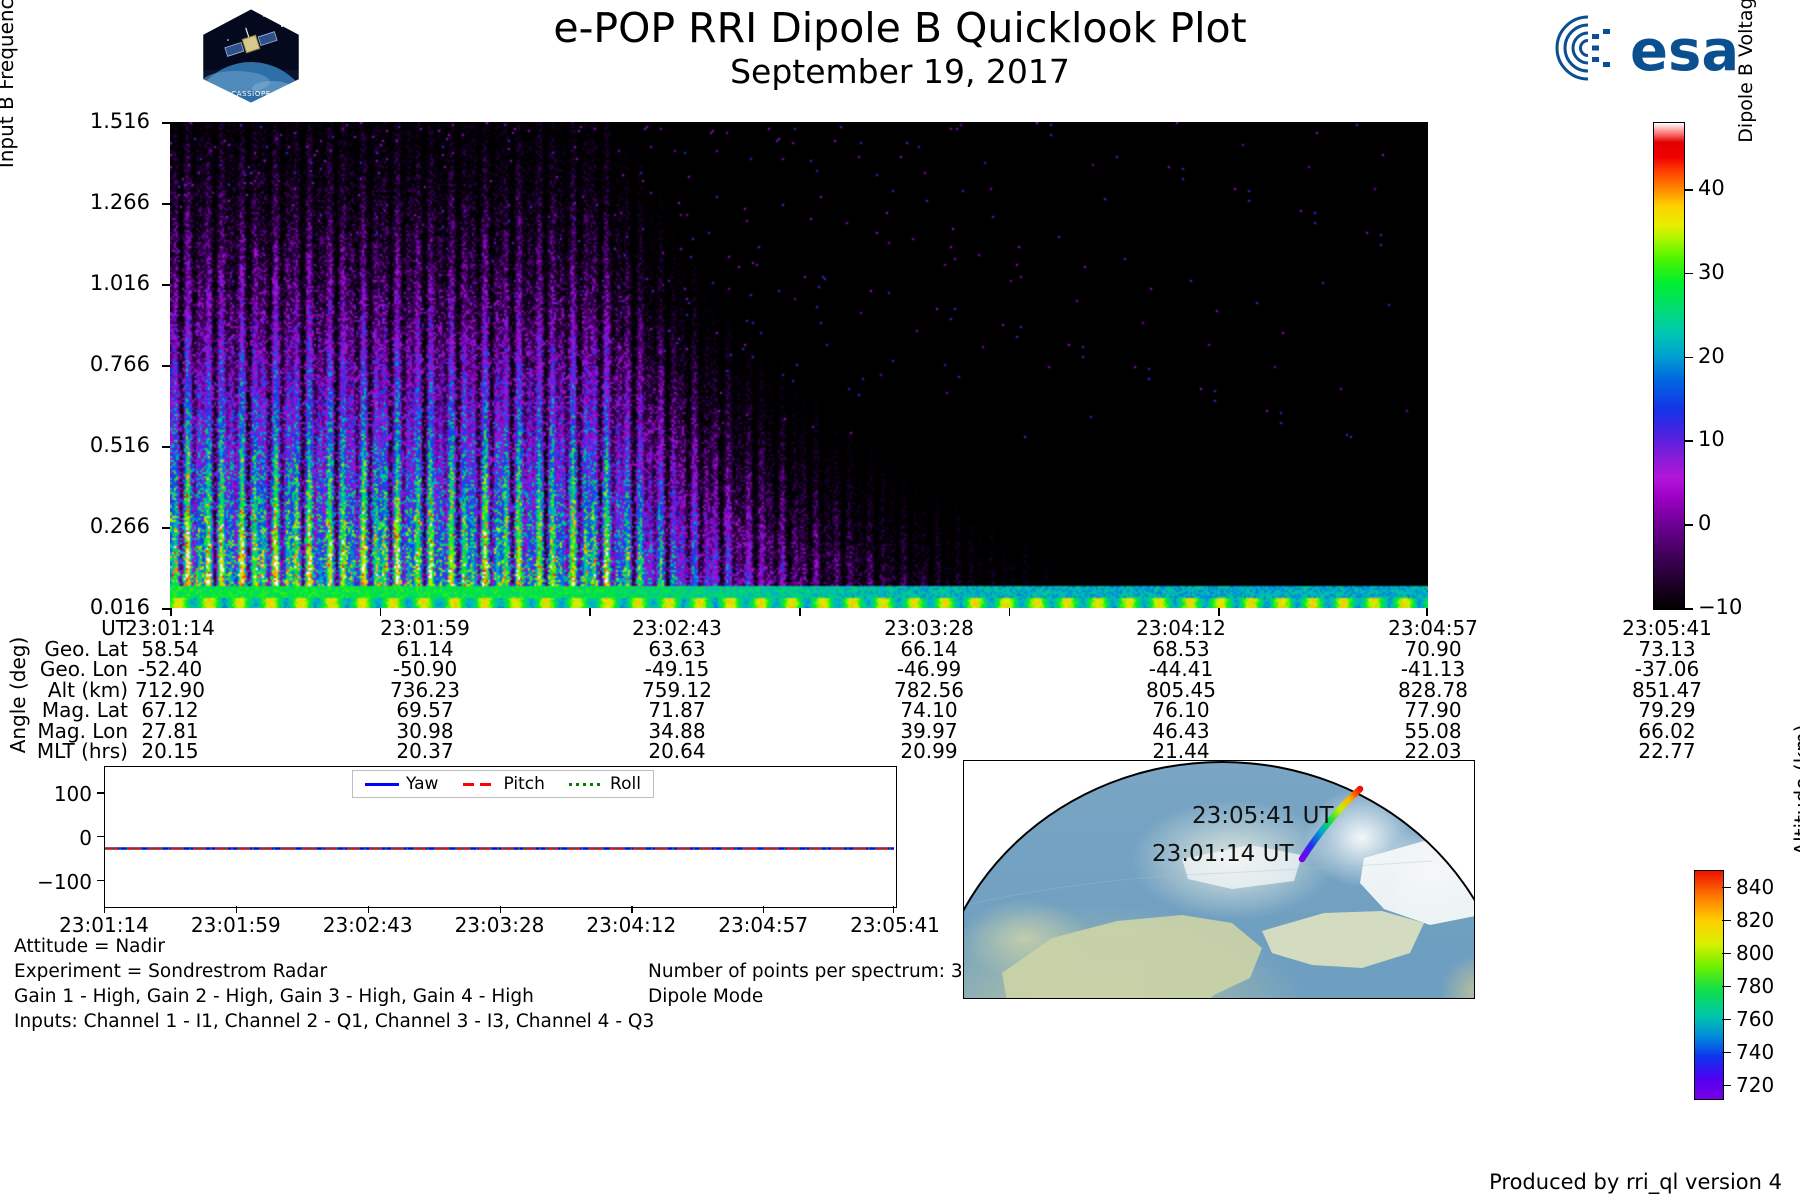 This screenshot has width=1800, height=1200. What do you see at coordinates (1181, 751) in the screenshot?
I see `ephemeris-cell: 21.44` at bounding box center [1181, 751].